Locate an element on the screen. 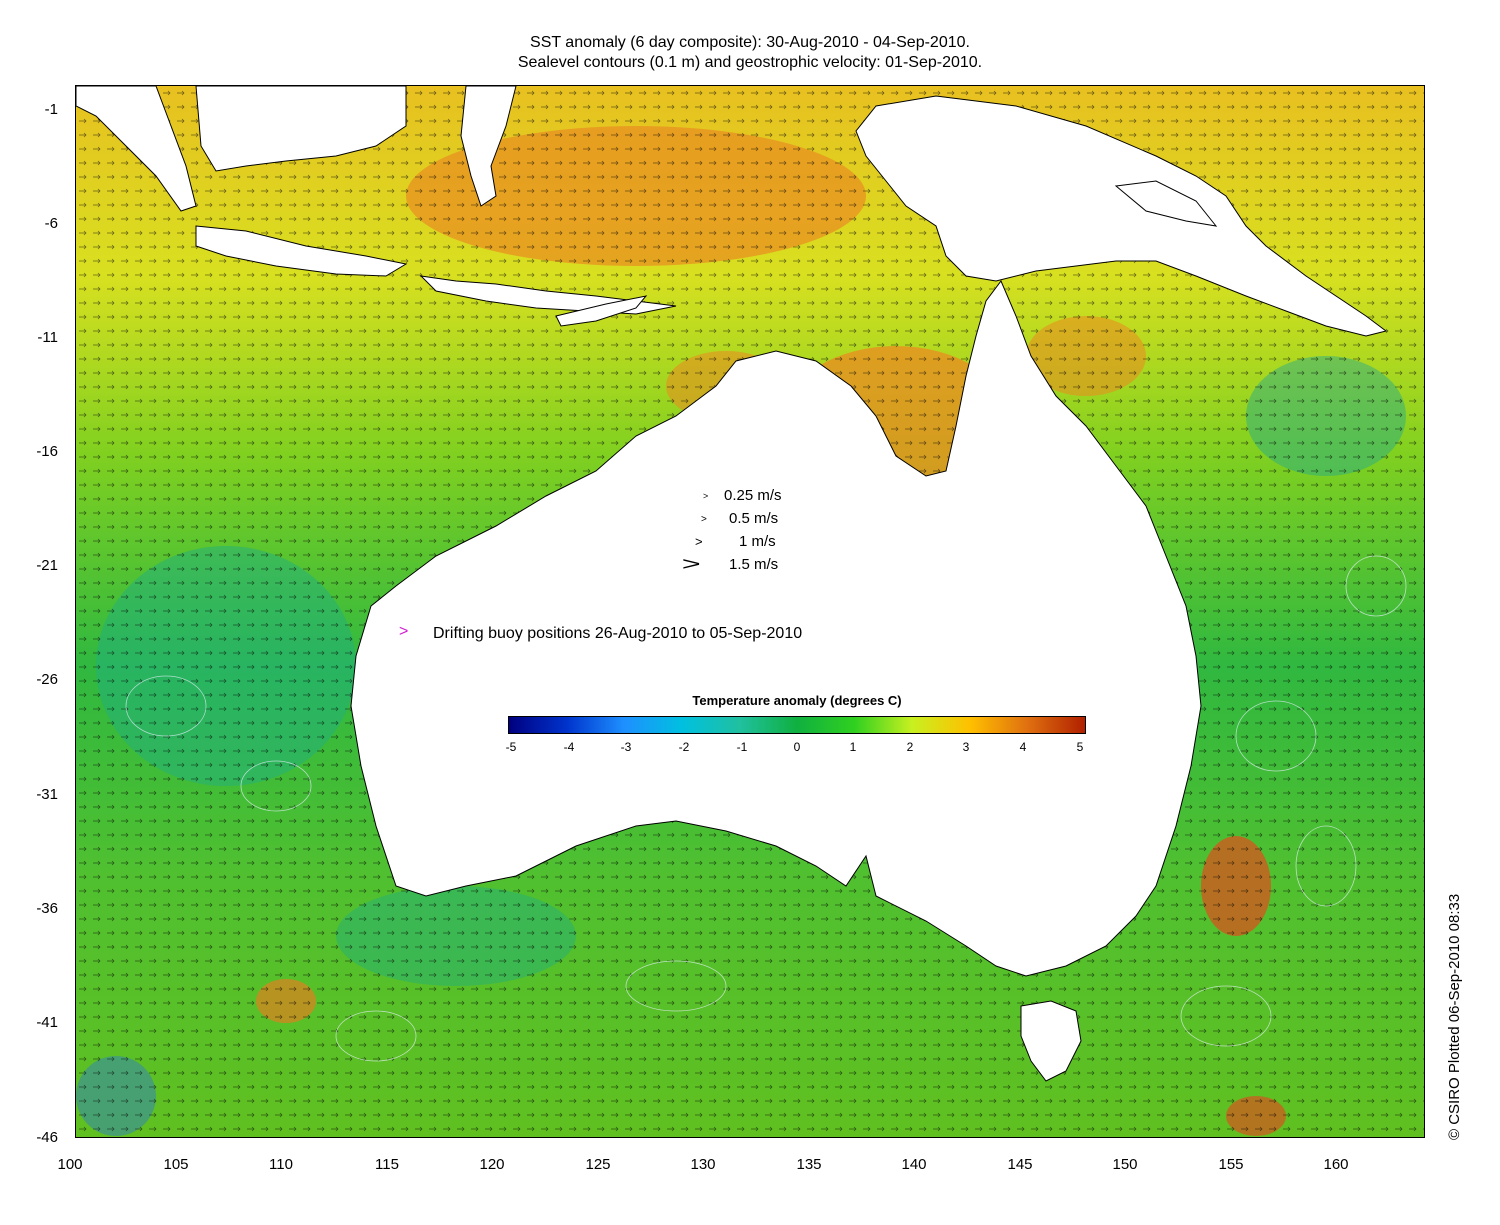  y-tick-label: -31 is located at coordinates (47, 794).